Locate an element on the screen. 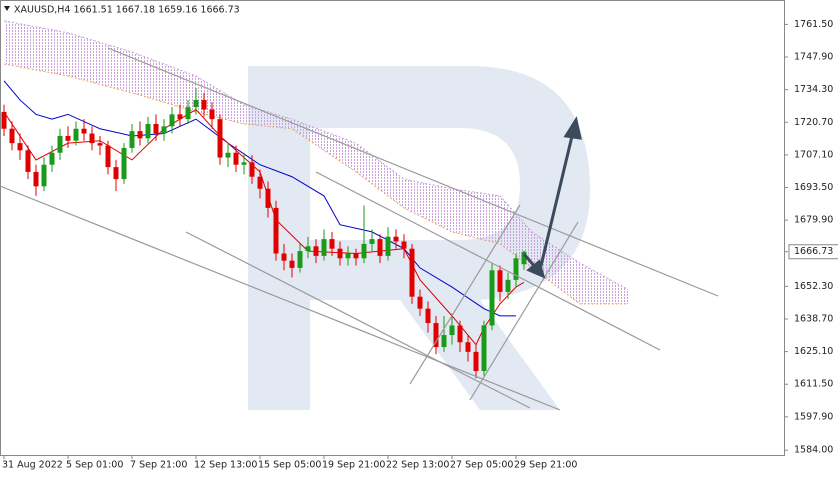 The image size is (838, 480). y-tick-label: 1652.30 is located at coordinates (813, 286).